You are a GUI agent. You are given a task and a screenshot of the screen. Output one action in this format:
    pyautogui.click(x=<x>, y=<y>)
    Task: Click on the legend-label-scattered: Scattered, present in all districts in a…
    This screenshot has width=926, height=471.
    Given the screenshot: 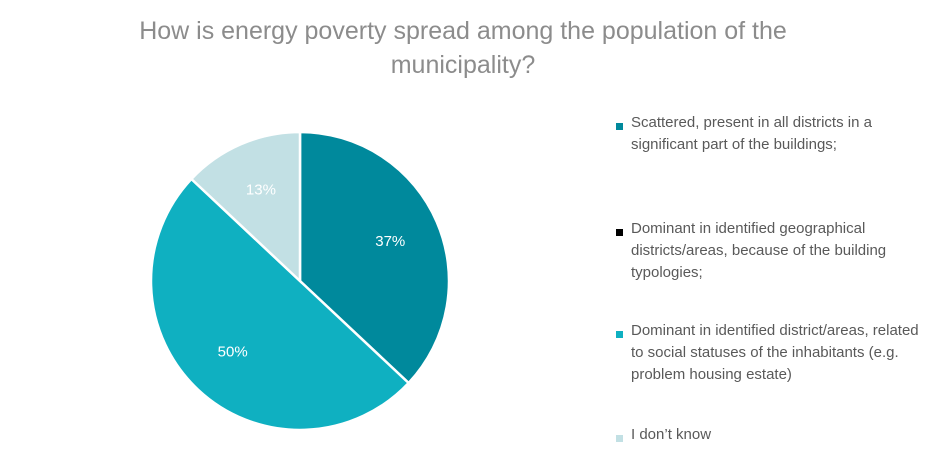 What is the action you would take?
    pyautogui.click(x=751, y=133)
    